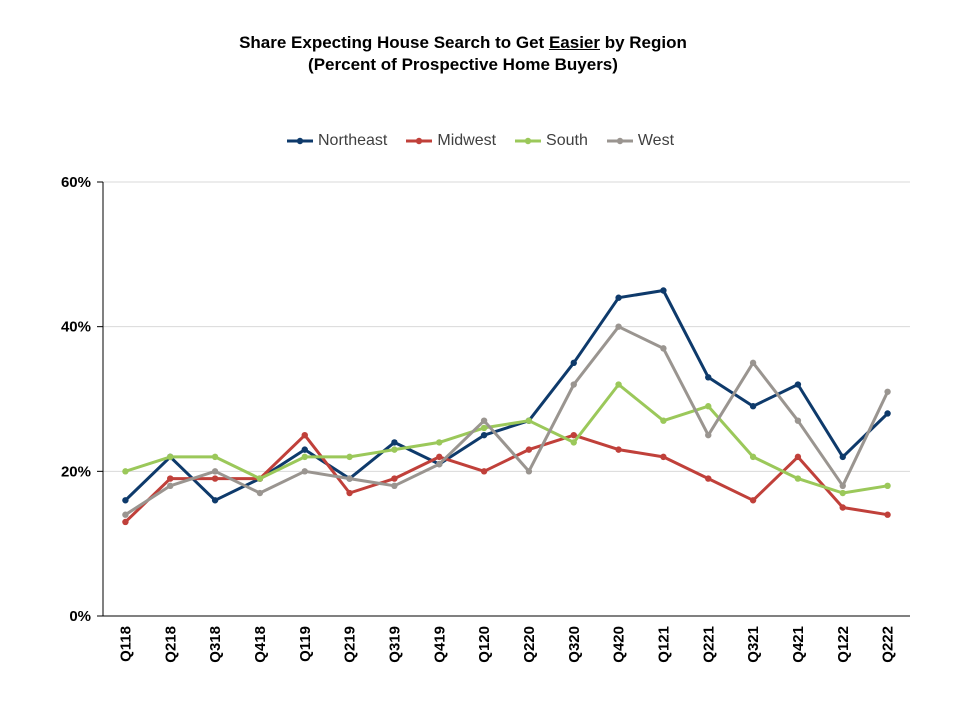 The height and width of the screenshot is (720, 960). I want to click on x-tick-label: Q418, so click(260, 644).